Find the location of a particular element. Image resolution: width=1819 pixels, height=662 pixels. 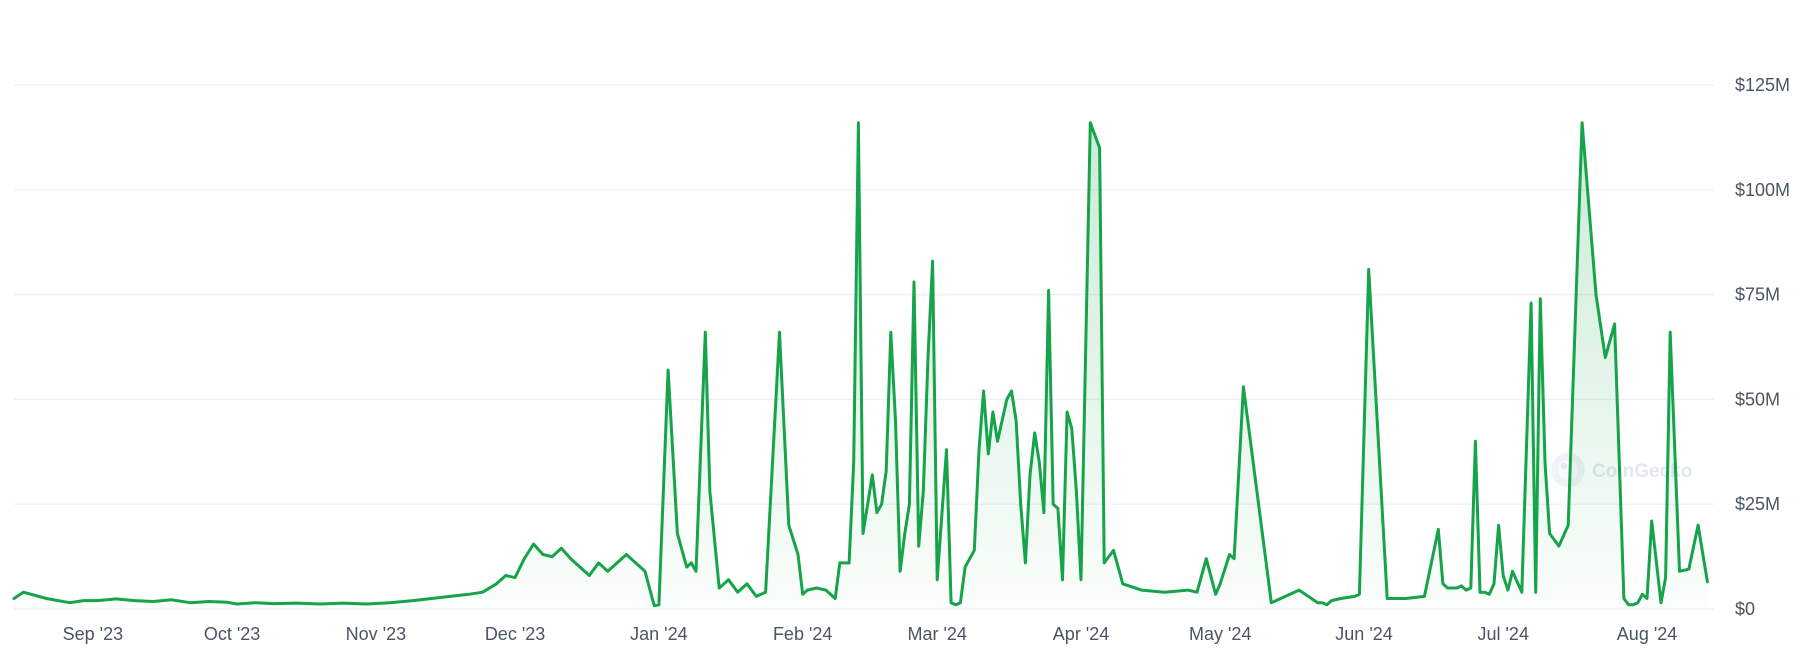

x-tick-label: Mar '24 is located at coordinates (936, 634).